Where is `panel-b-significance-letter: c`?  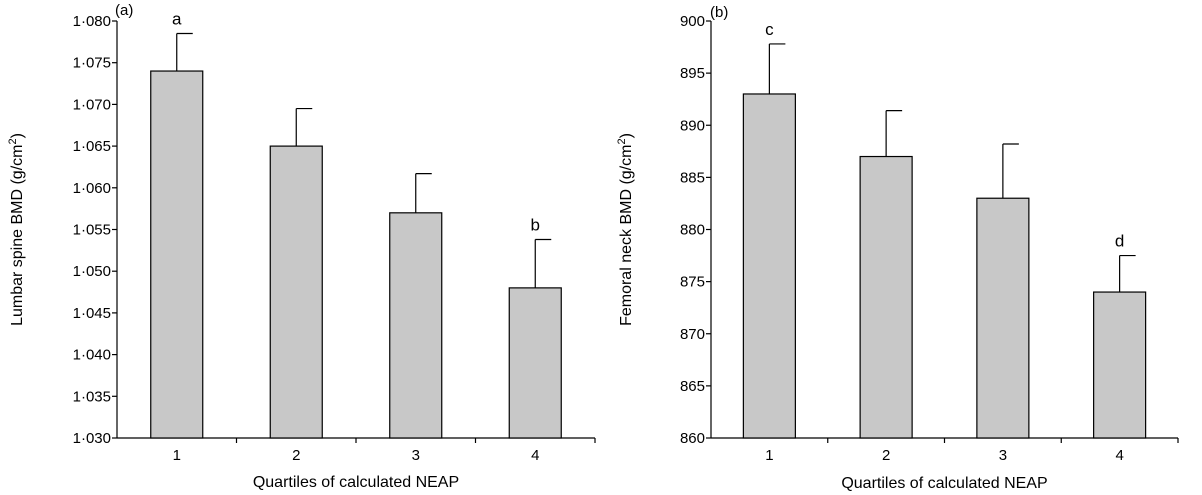
panel-b-significance-letter: c is located at coordinates (769, 29).